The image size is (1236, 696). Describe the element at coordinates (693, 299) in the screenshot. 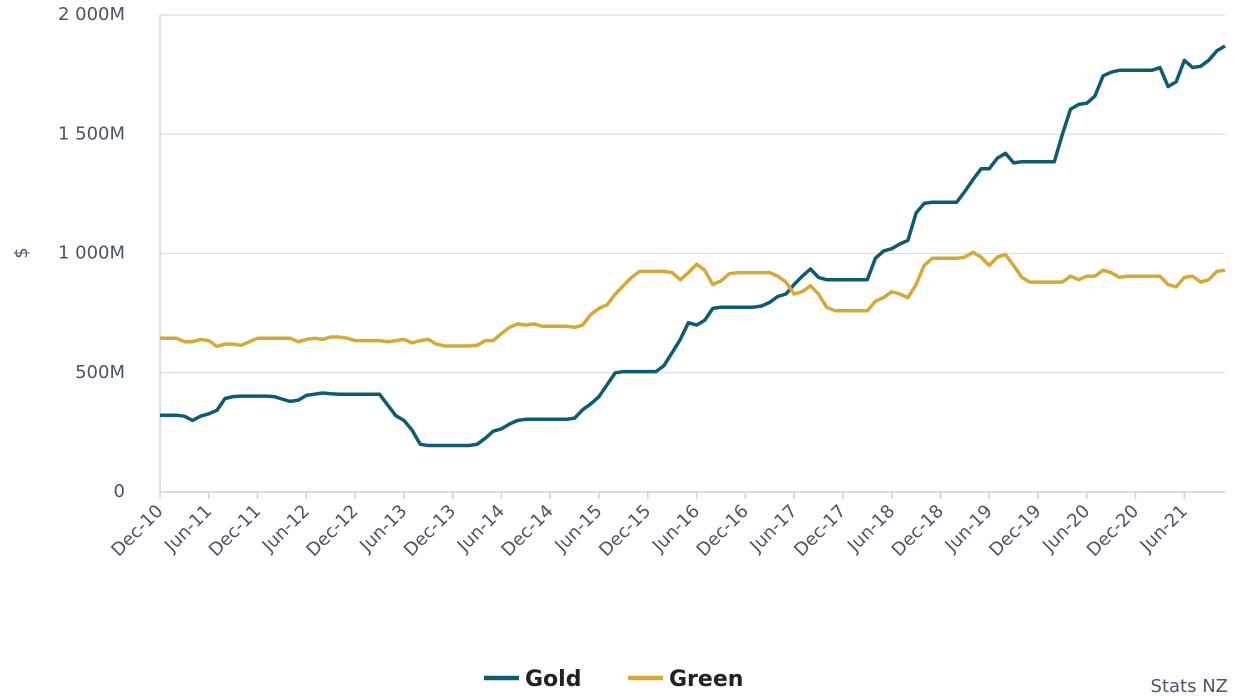

I see `series-line` at that location.